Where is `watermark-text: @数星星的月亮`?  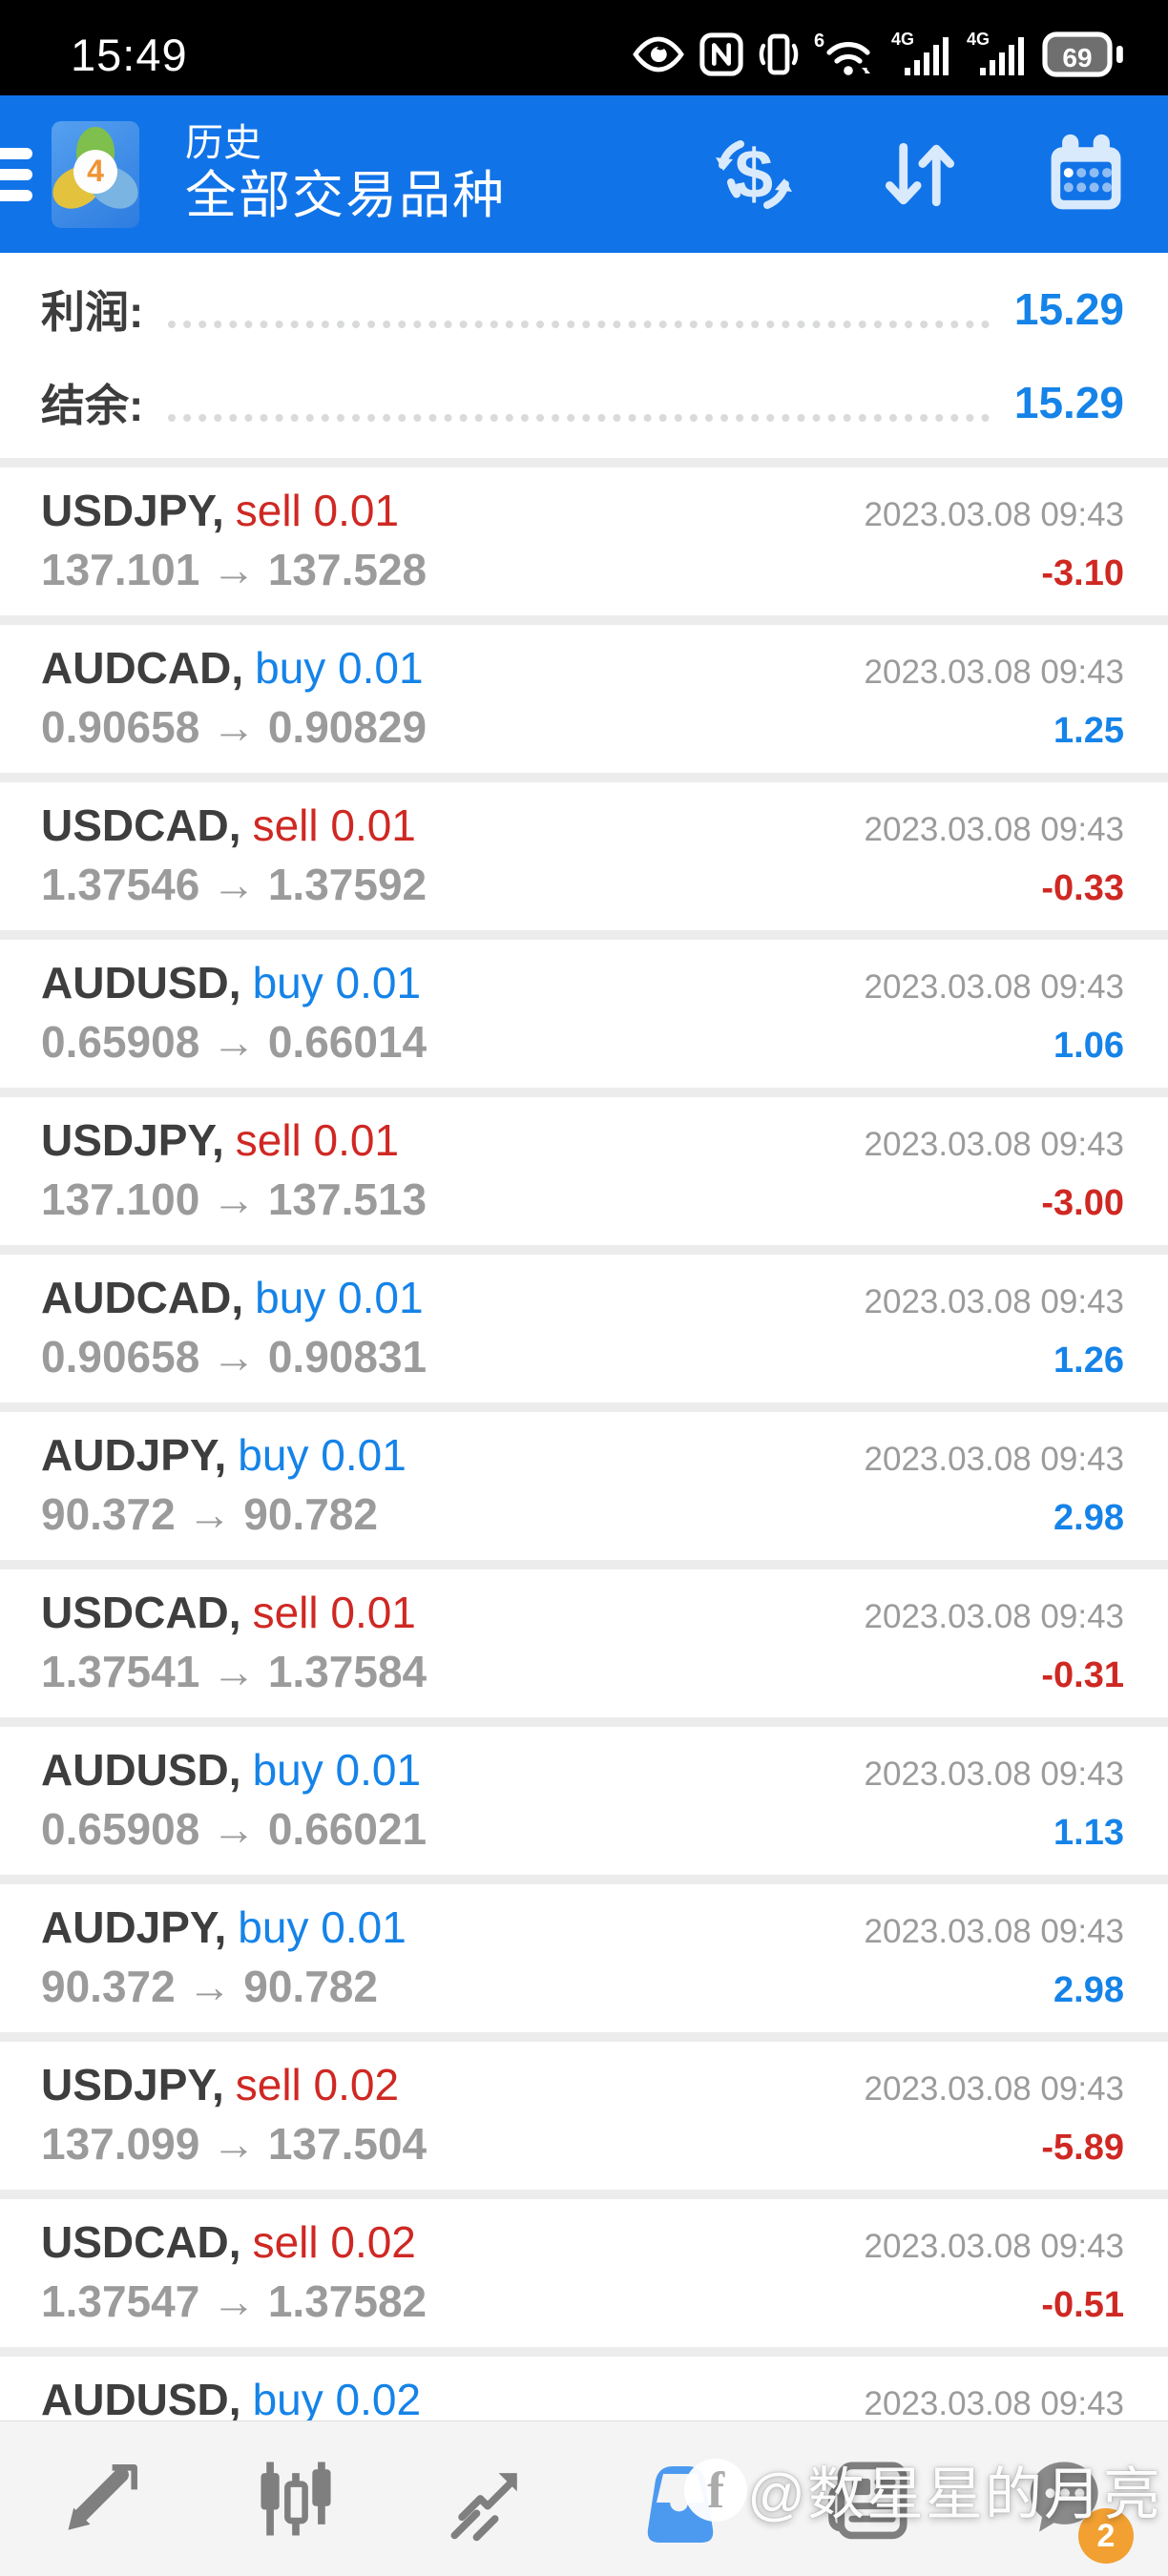
watermark-text: @数星星的月亮 is located at coordinates (954, 2494).